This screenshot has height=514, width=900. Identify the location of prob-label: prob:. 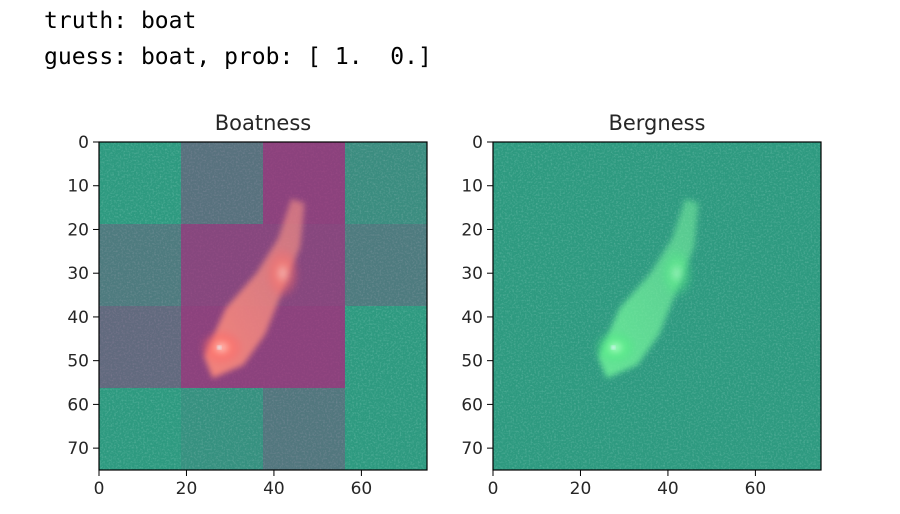
(259, 57).